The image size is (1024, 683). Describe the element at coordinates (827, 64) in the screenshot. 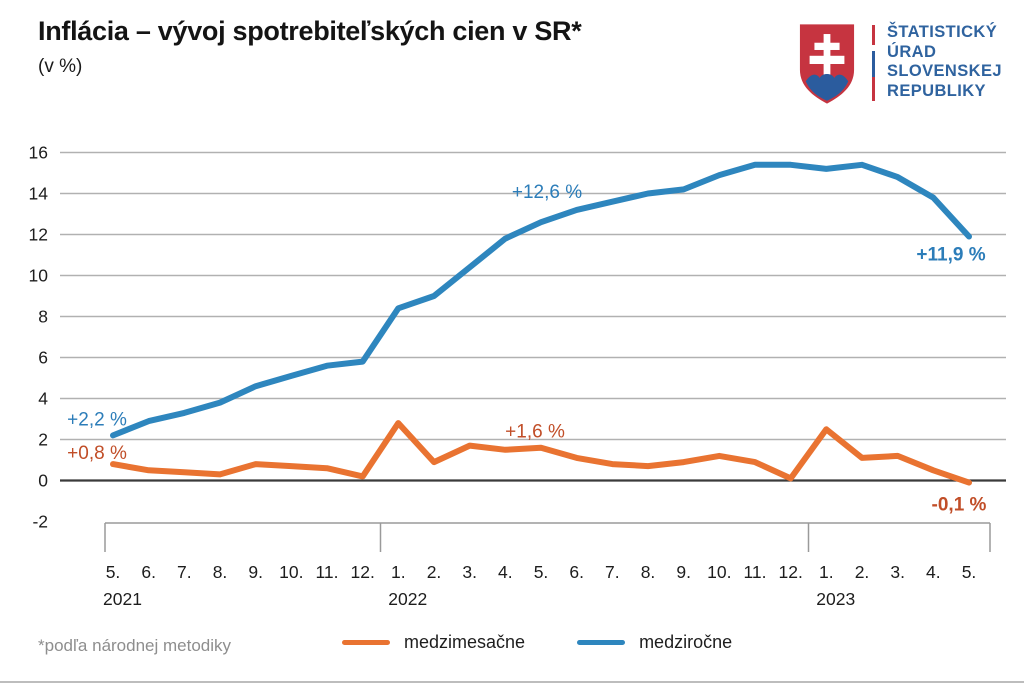

I see `slovak-emblem-icon` at that location.